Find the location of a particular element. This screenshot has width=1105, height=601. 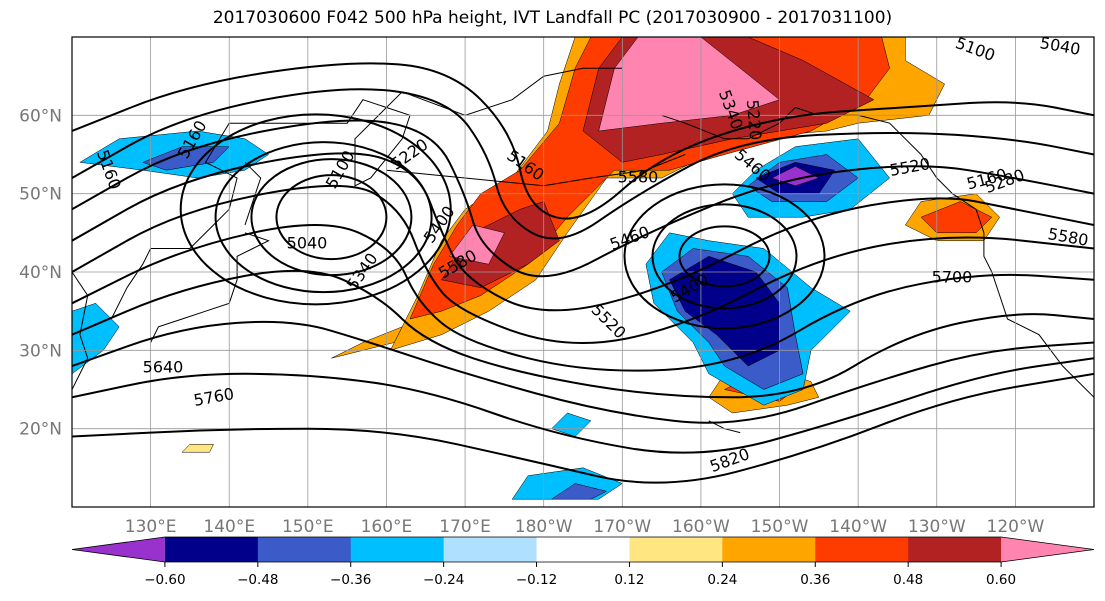

y-tick-label: 50°N is located at coordinates (40, 195).